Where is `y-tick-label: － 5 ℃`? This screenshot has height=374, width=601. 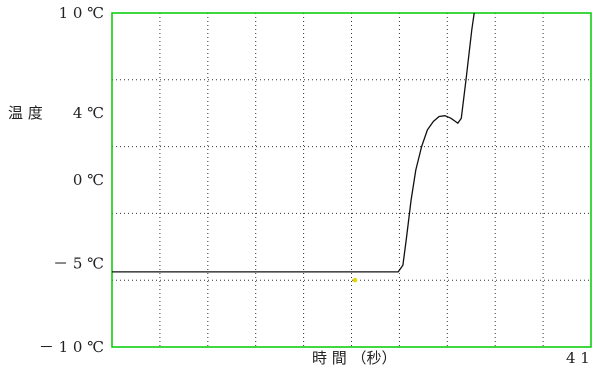
y-tick-label: － 5 ℃ is located at coordinates (78, 264).